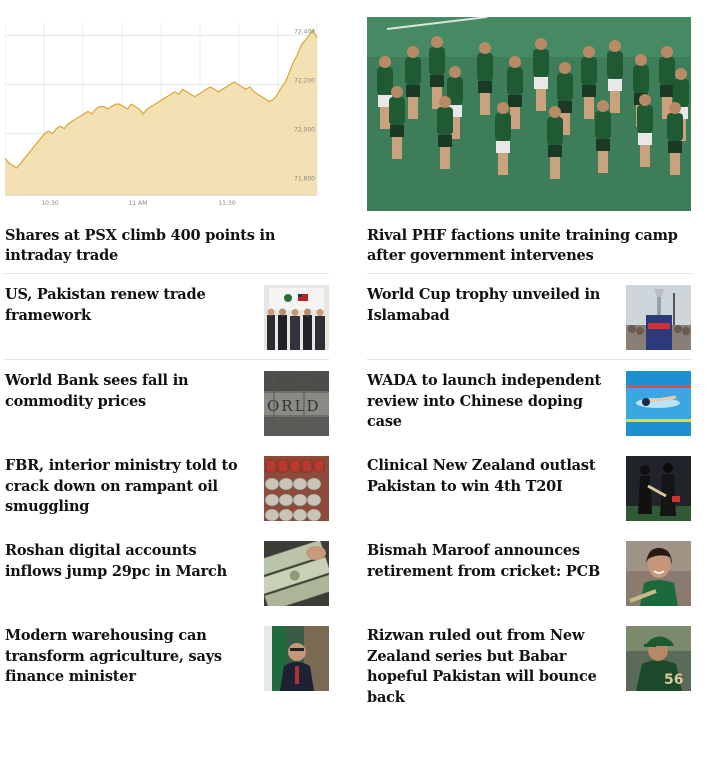 This screenshot has height=770, width=710. What do you see at coordinates (296, 317) in the screenshot?
I see `signing-ceremony-photo` at bounding box center [296, 317].